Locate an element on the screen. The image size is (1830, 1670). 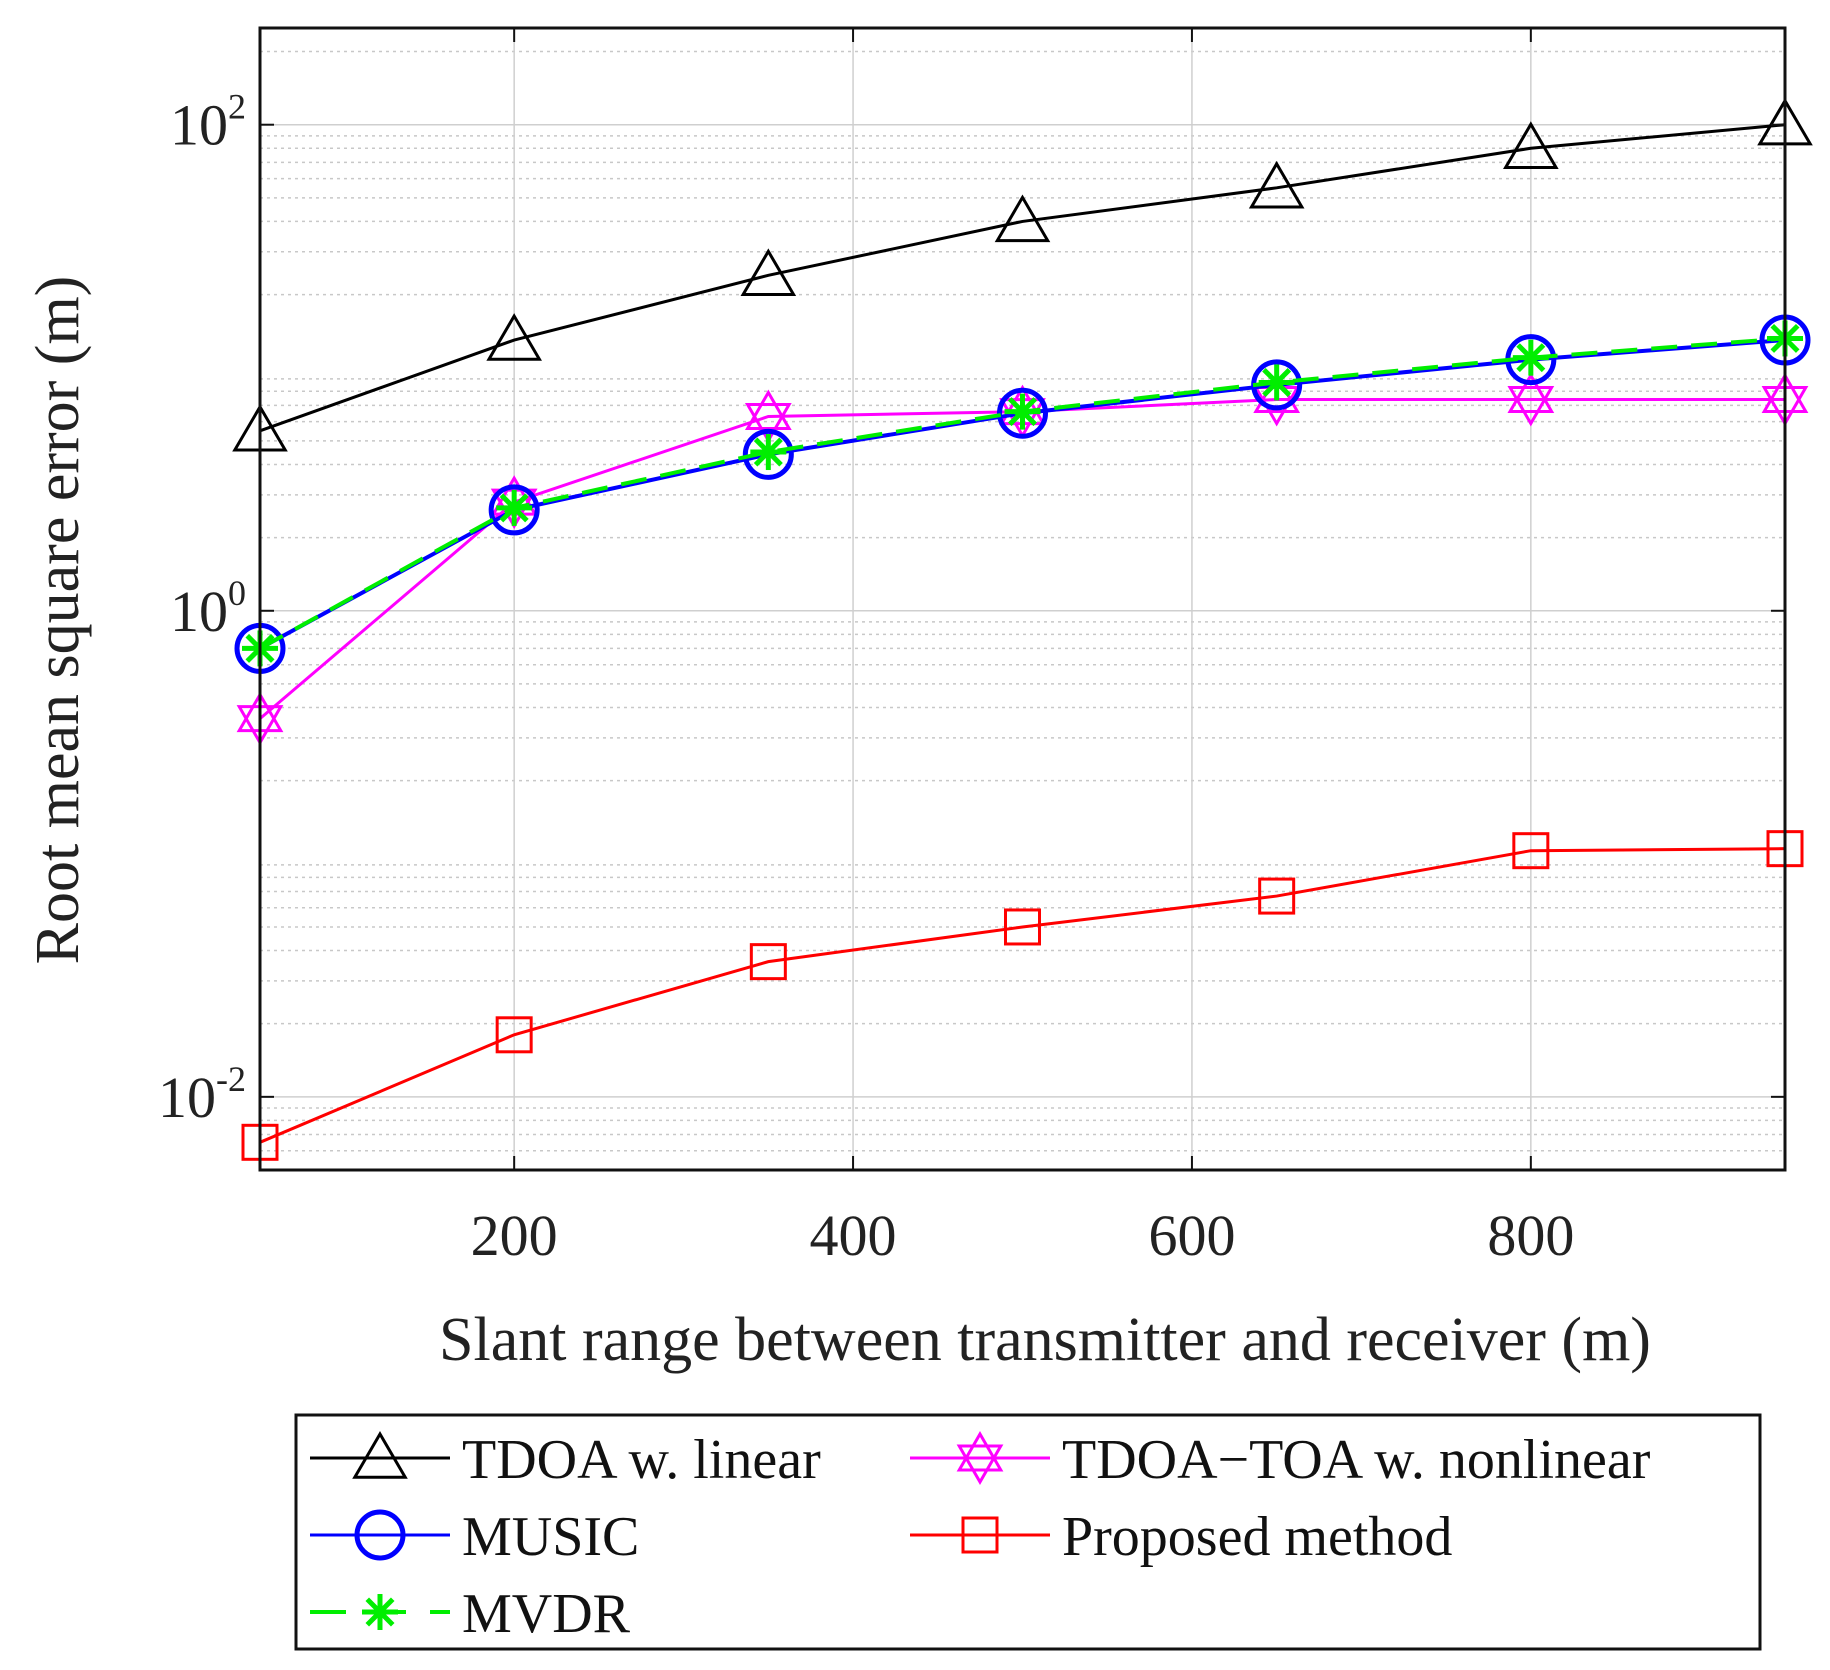
x-tick-label: 400 is located at coordinates (853, 1235).